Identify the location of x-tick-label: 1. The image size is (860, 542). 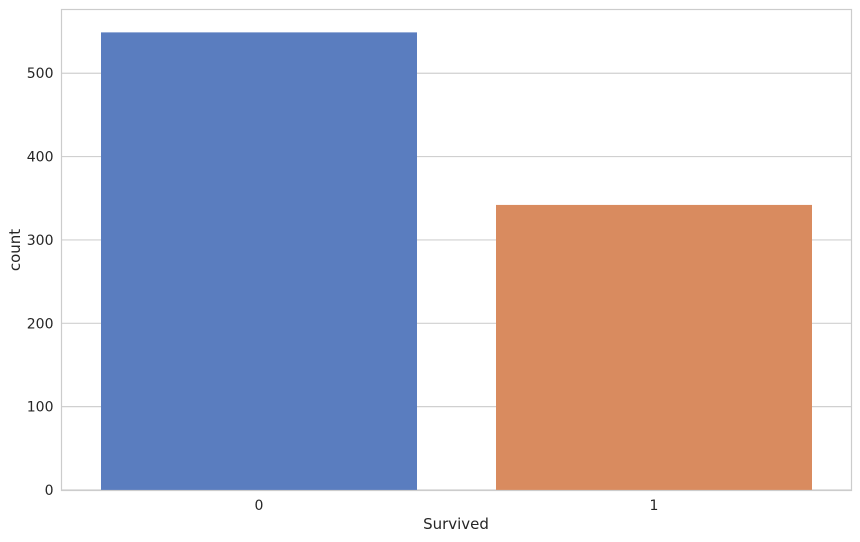
(654, 506).